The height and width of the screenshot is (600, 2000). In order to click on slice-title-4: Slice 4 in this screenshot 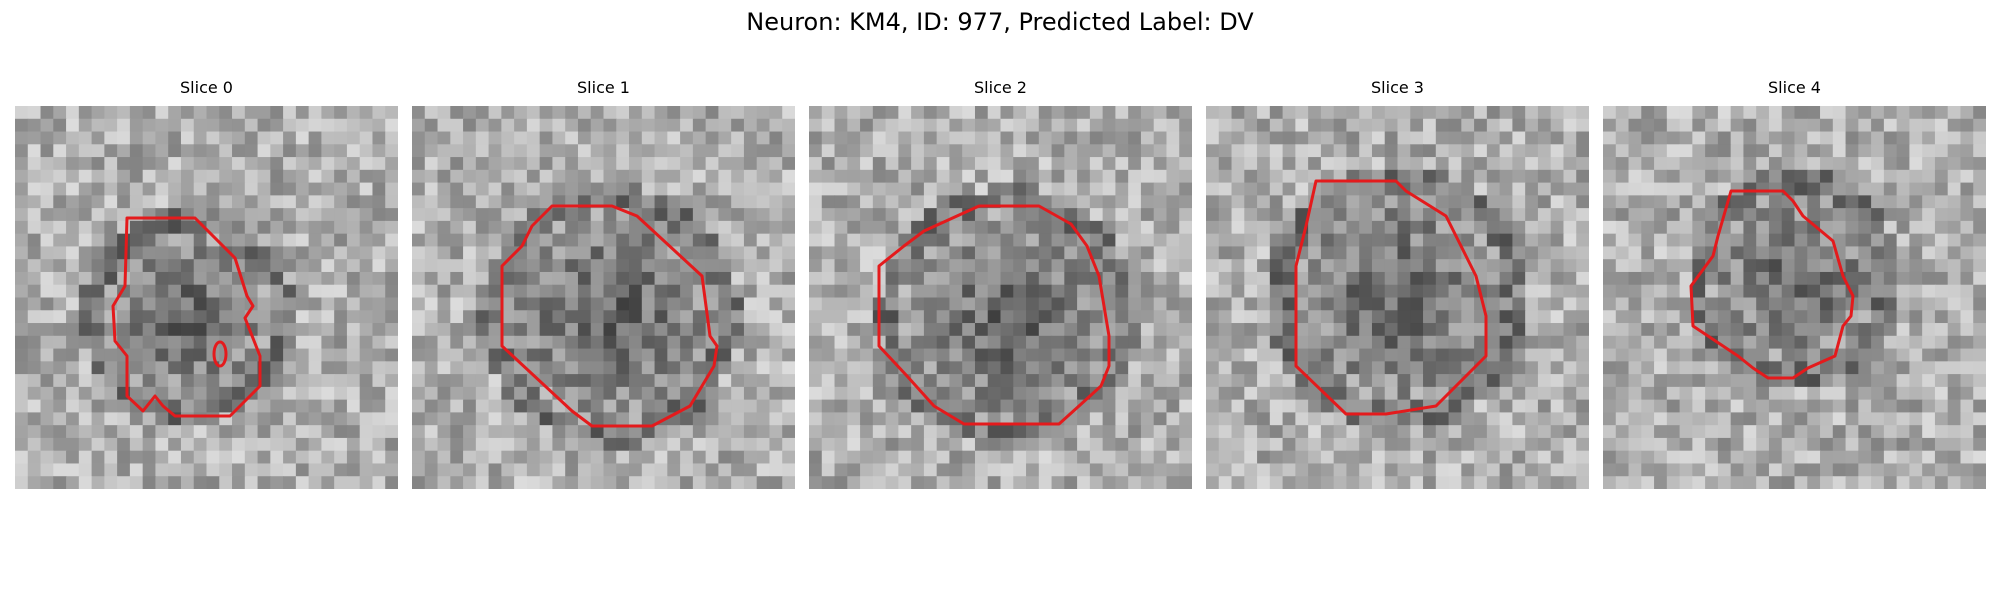, I will do `click(1794, 87)`.